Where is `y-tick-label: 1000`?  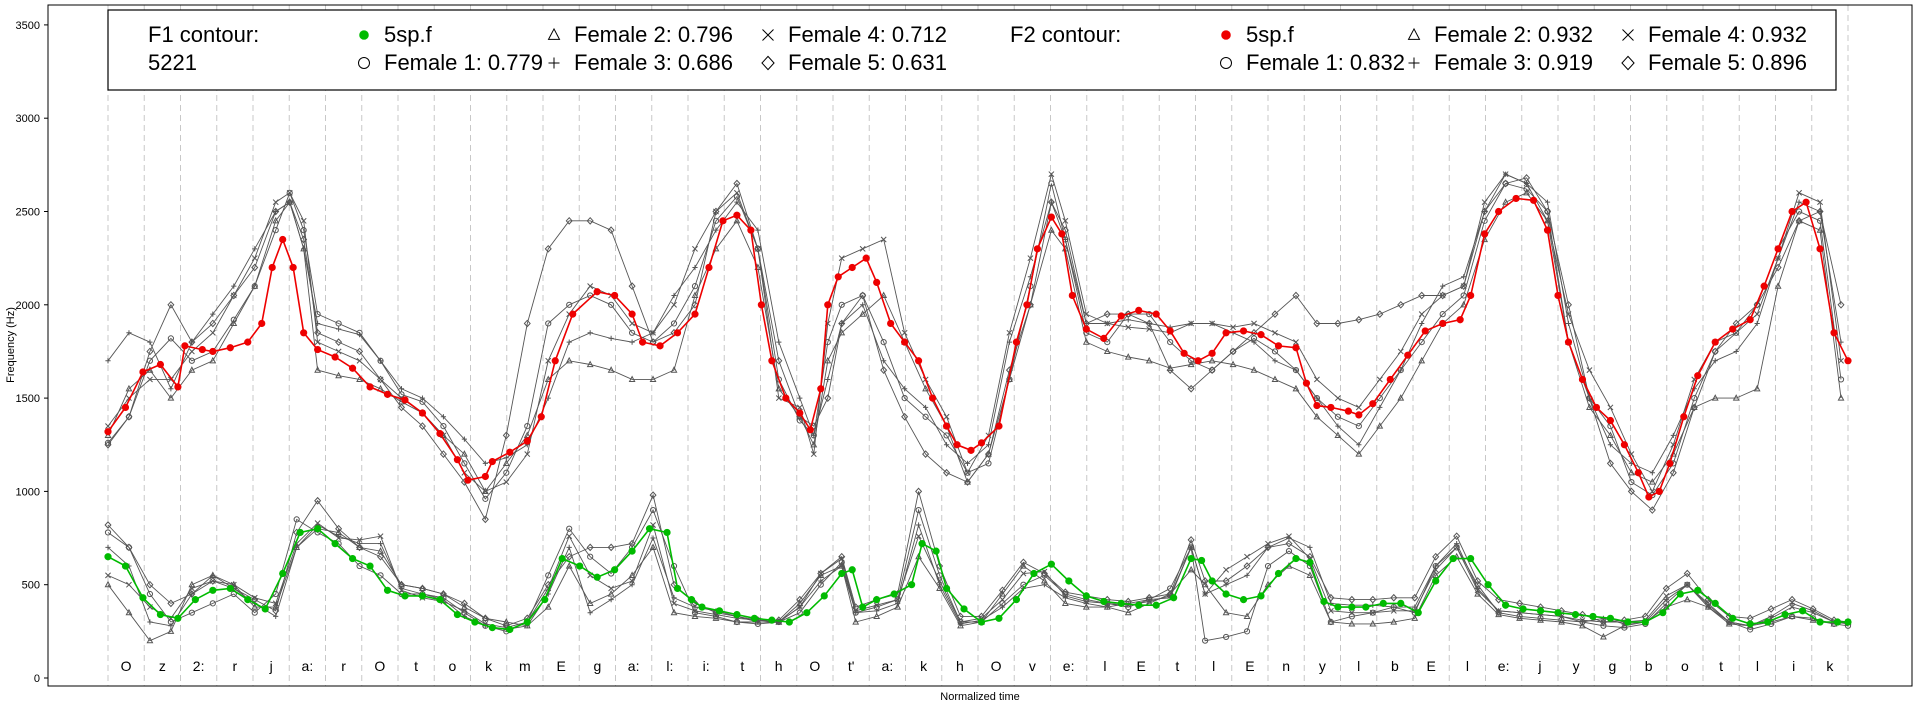 y-tick-label: 1000 is located at coordinates (28, 492).